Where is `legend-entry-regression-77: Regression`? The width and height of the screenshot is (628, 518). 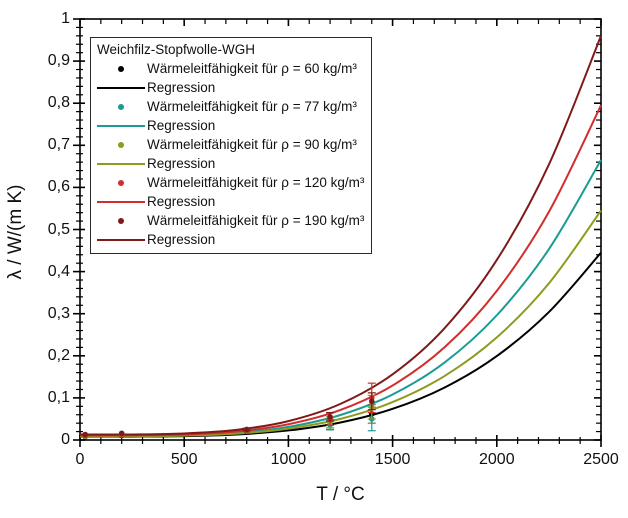
legend-entry-regression-77: Regression is located at coordinates (231, 125).